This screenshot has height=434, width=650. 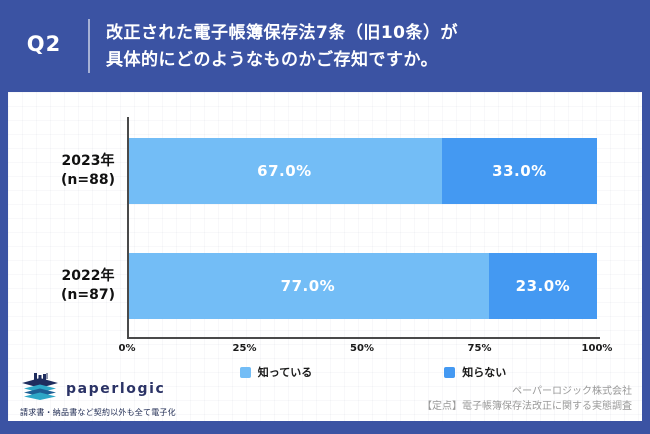 I want to click on bar-value-label: 67.0%, so click(x=284, y=171).